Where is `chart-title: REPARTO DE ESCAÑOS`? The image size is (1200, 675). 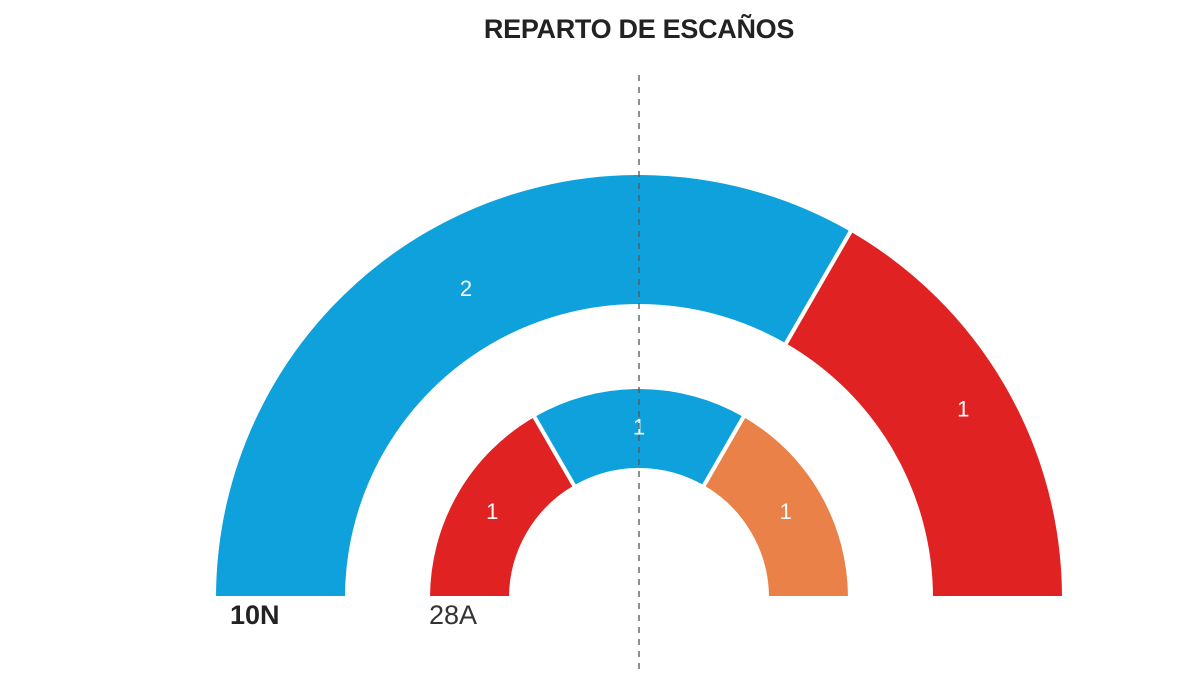 chart-title: REPARTO DE ESCAÑOS is located at coordinates (639, 29).